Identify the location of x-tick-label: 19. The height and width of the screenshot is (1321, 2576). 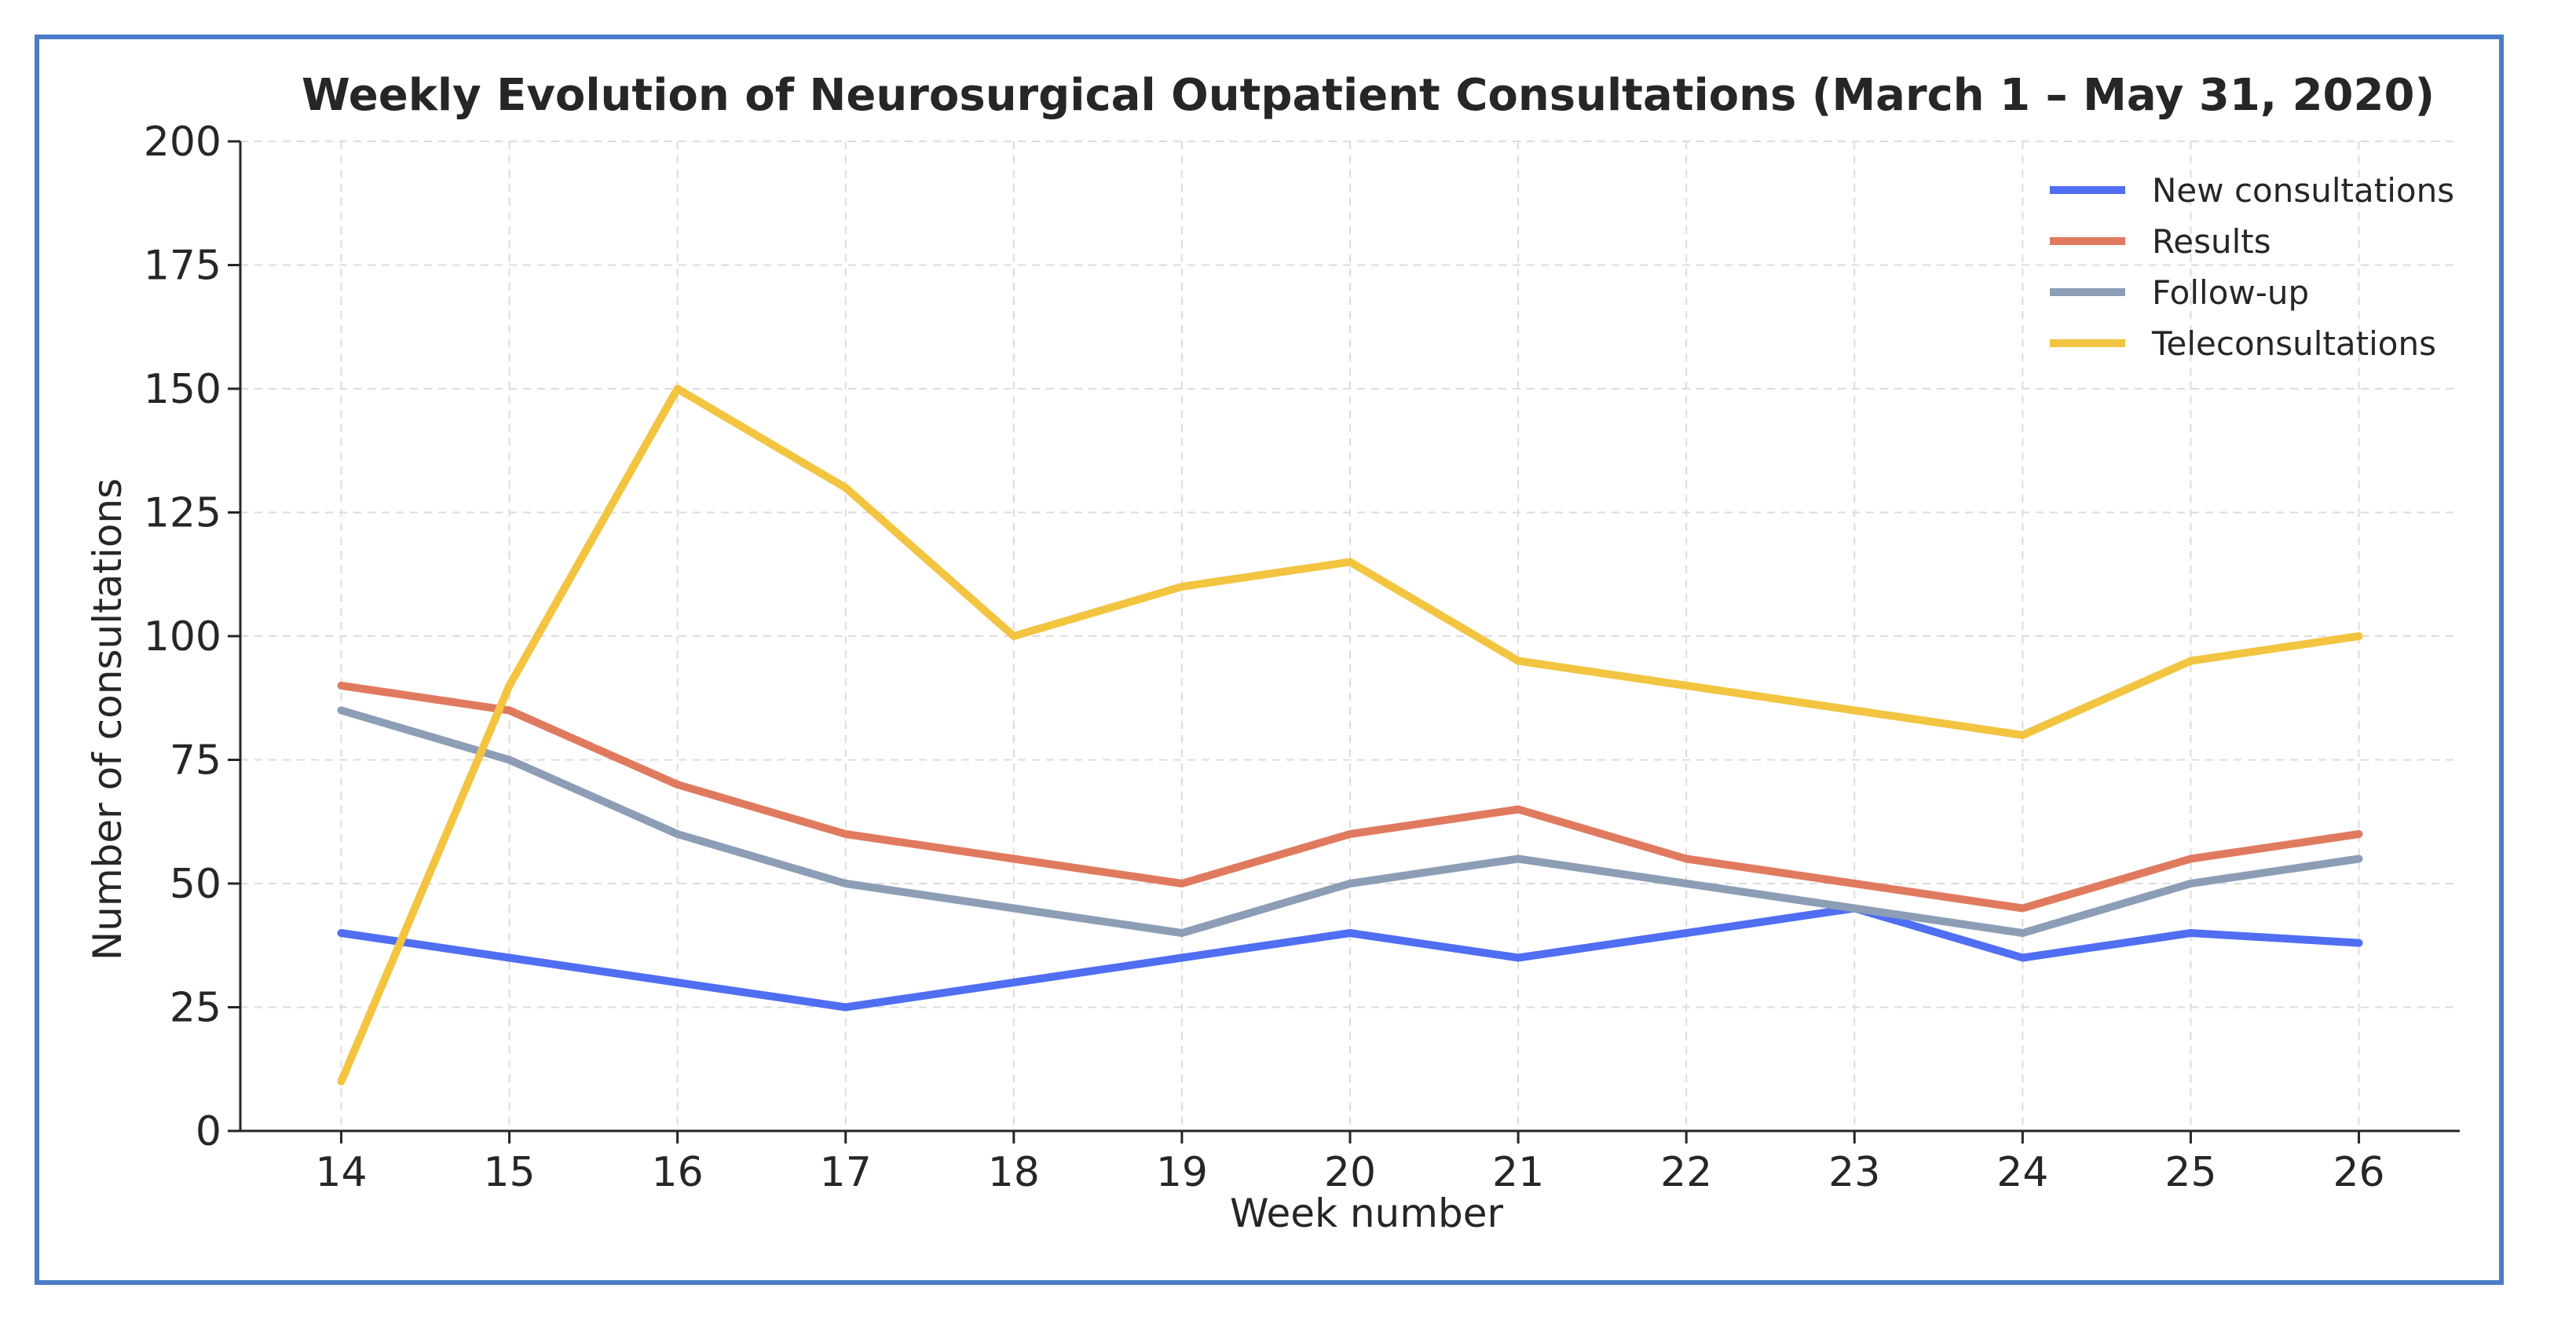
(1182, 1172).